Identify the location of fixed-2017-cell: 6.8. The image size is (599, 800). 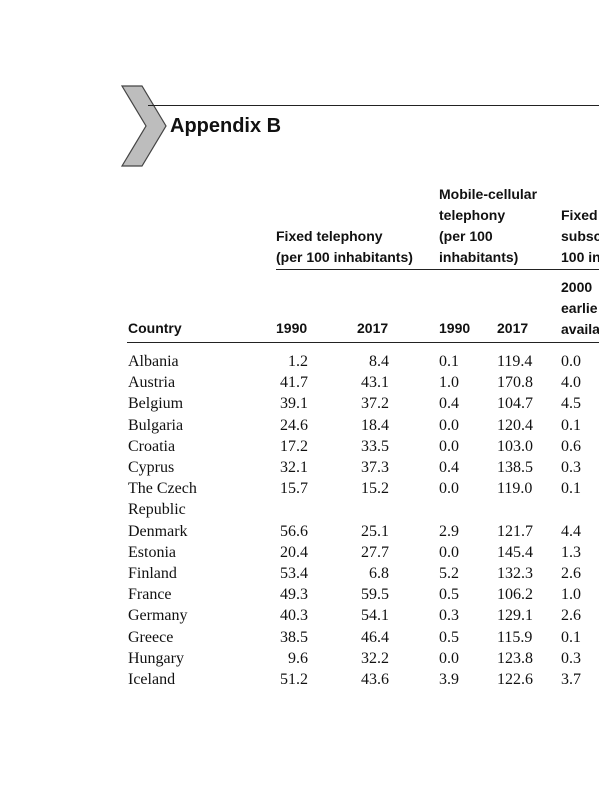
(379, 573).